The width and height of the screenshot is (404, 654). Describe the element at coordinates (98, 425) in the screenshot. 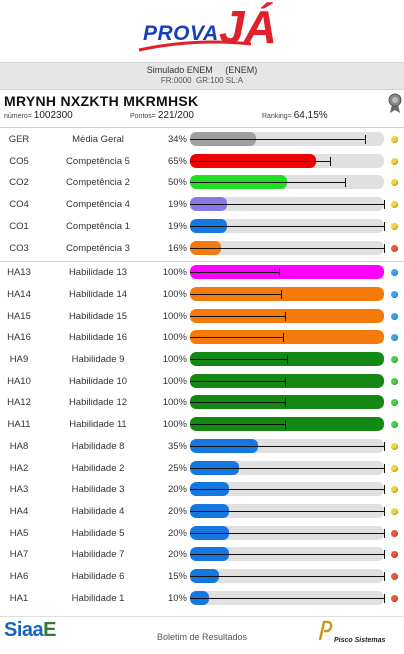

I see `row-label: Habilidade 11` at that location.